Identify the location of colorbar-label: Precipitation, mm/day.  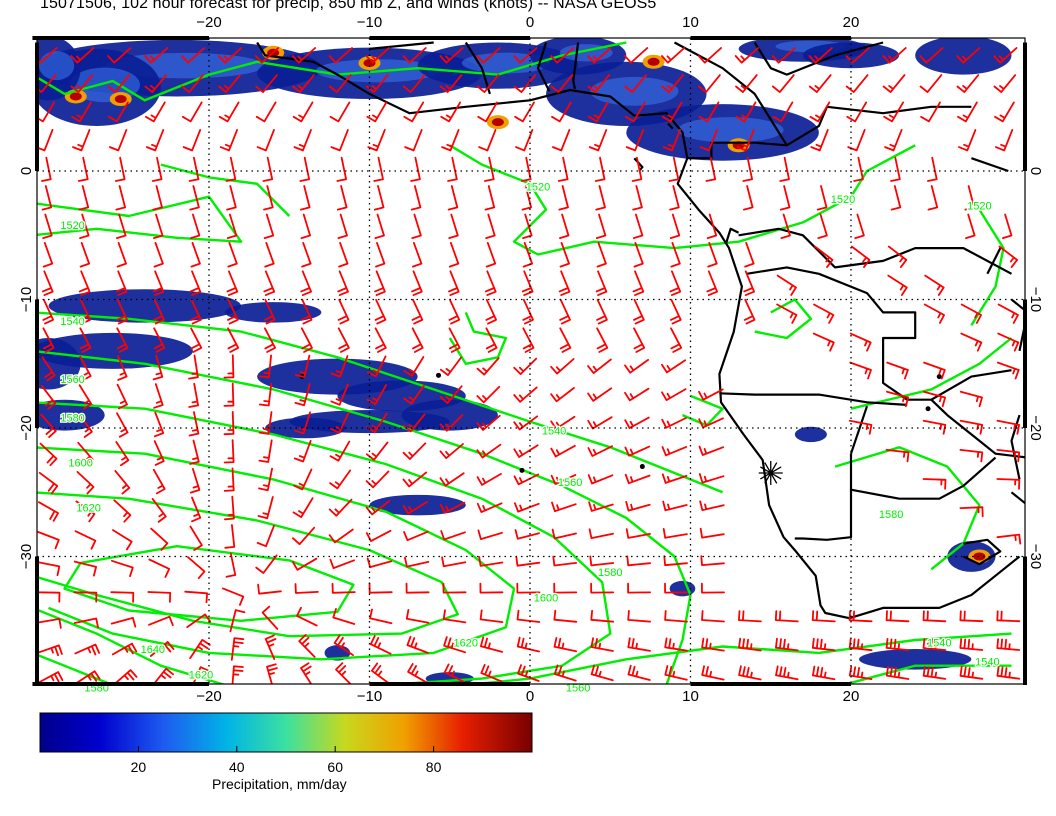
(279, 784).